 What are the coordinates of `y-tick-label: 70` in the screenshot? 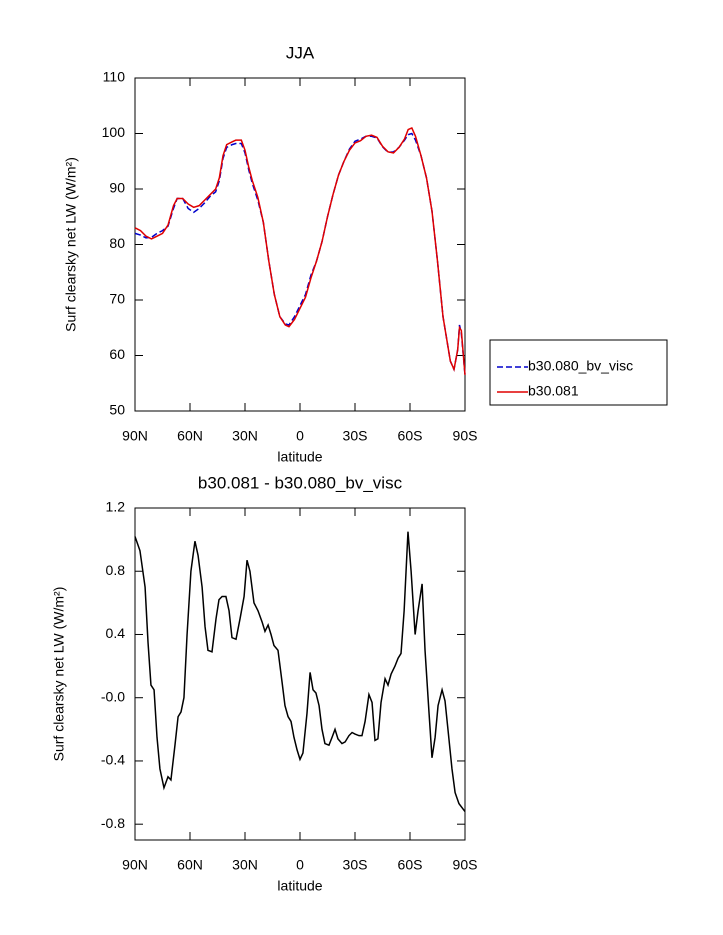 It's located at (117, 299).